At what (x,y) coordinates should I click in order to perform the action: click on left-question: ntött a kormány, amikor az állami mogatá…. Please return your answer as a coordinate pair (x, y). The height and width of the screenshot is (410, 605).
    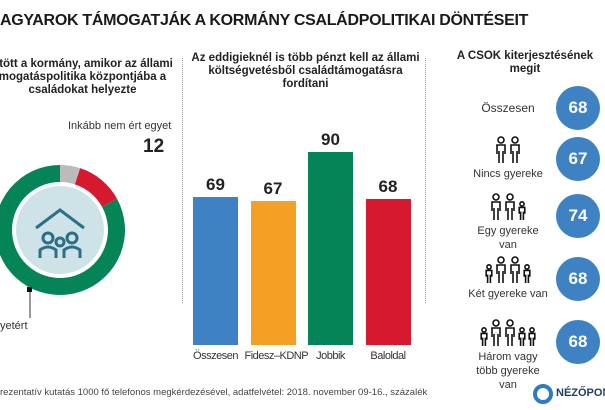
    Looking at the image, I should click on (87, 77).